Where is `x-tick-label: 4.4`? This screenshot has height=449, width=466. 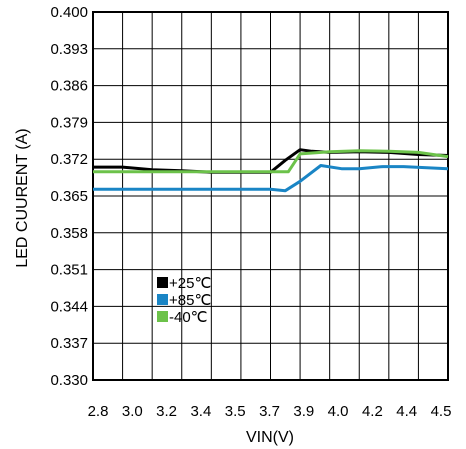
x-tick-label: 4.4 is located at coordinates (406, 411).